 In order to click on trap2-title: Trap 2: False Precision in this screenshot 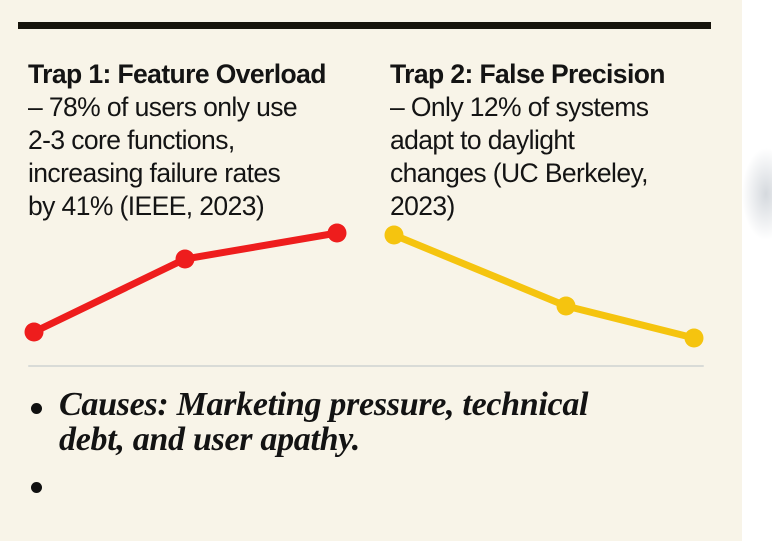, I will do `click(527, 74)`.